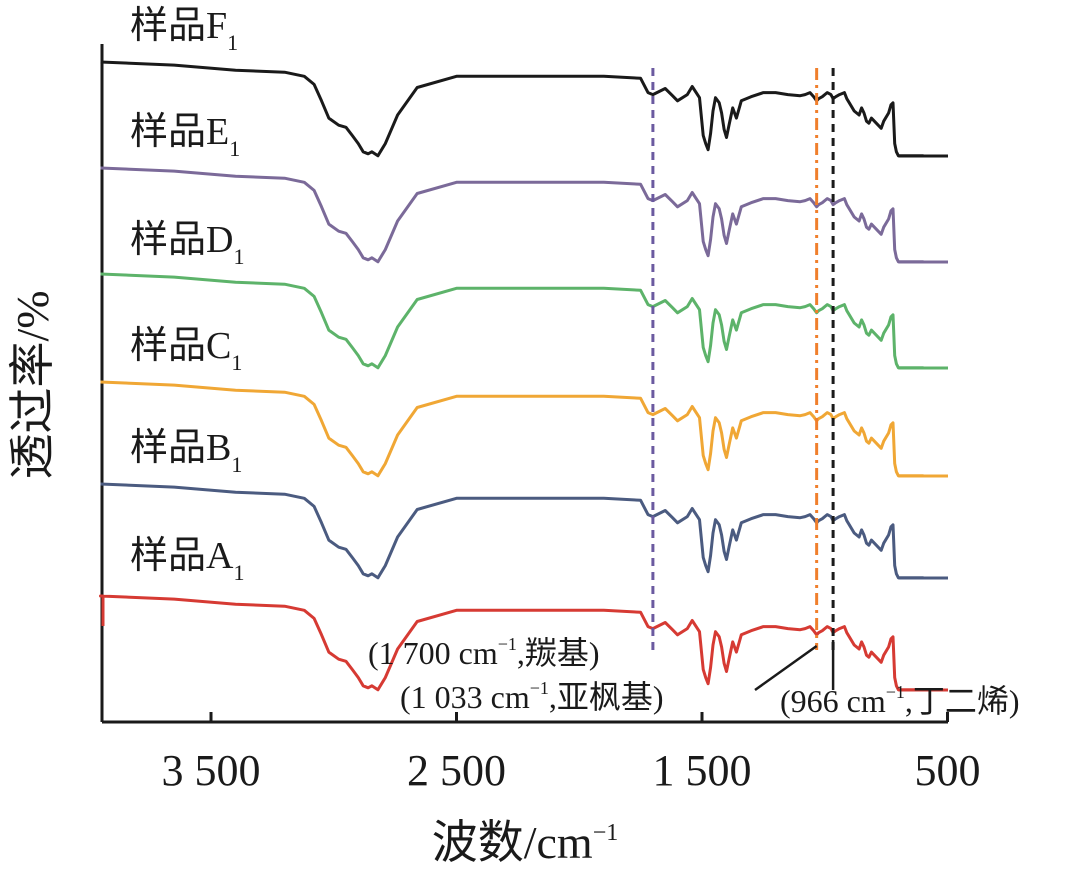 This screenshot has width=1081, height=872. Describe the element at coordinates (32, 384) in the screenshot. I see `y-axis-title: 透过率/%` at that location.